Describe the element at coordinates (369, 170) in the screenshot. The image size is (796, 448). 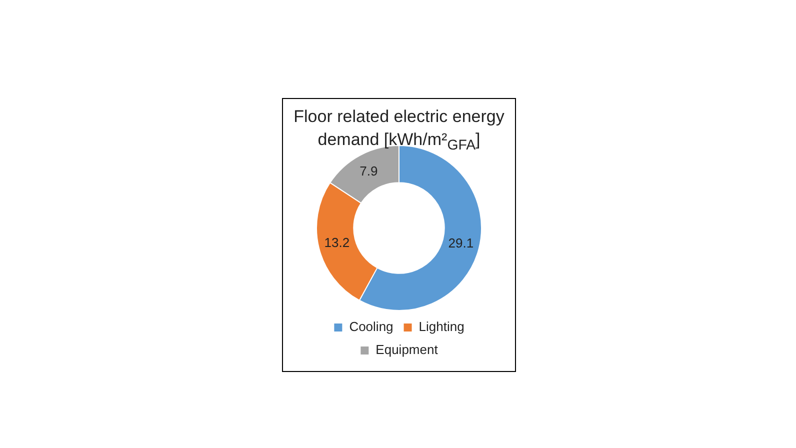
I see `data-label: 7.9` at that location.